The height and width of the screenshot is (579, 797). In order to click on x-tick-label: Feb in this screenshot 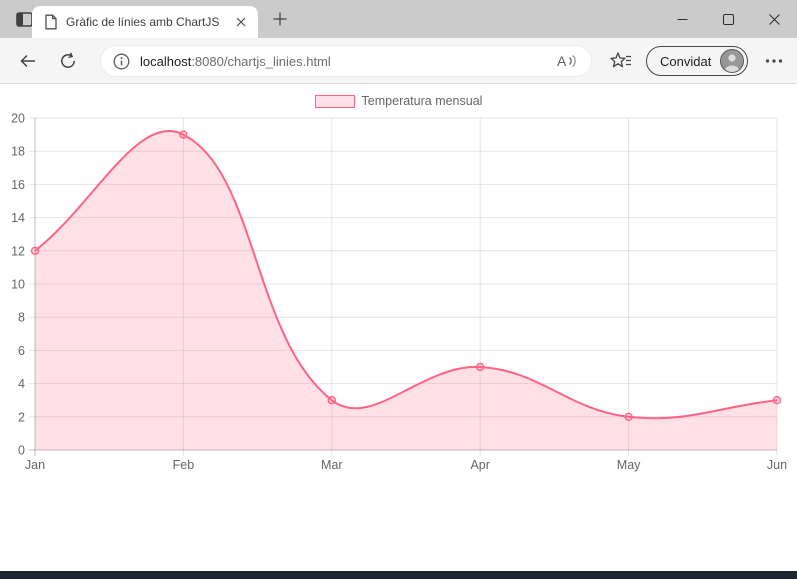, I will do `click(184, 465)`.